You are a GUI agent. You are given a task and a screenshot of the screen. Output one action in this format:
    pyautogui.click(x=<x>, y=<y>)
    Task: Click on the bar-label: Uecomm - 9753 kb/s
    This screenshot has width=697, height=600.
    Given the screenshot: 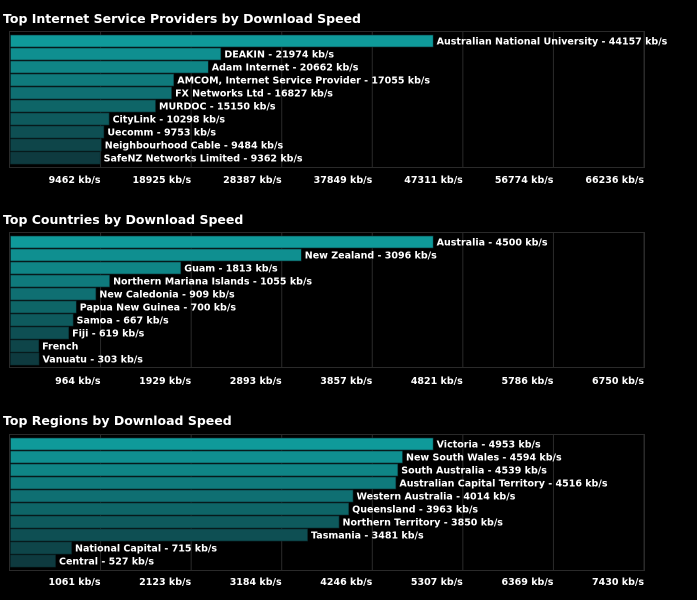 What is the action you would take?
    pyautogui.click(x=161, y=133)
    